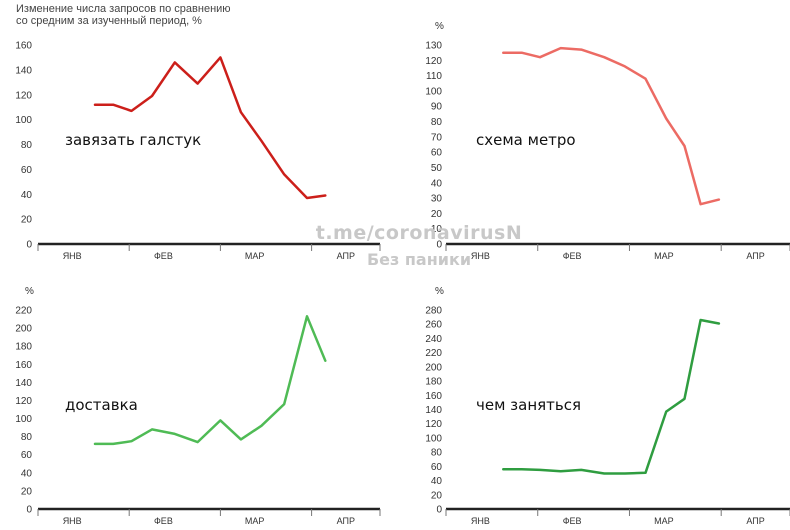 This screenshot has height=530, width=790. What do you see at coordinates (101, 405) in the screenshot?
I see `panel-title: доставка` at bounding box center [101, 405].